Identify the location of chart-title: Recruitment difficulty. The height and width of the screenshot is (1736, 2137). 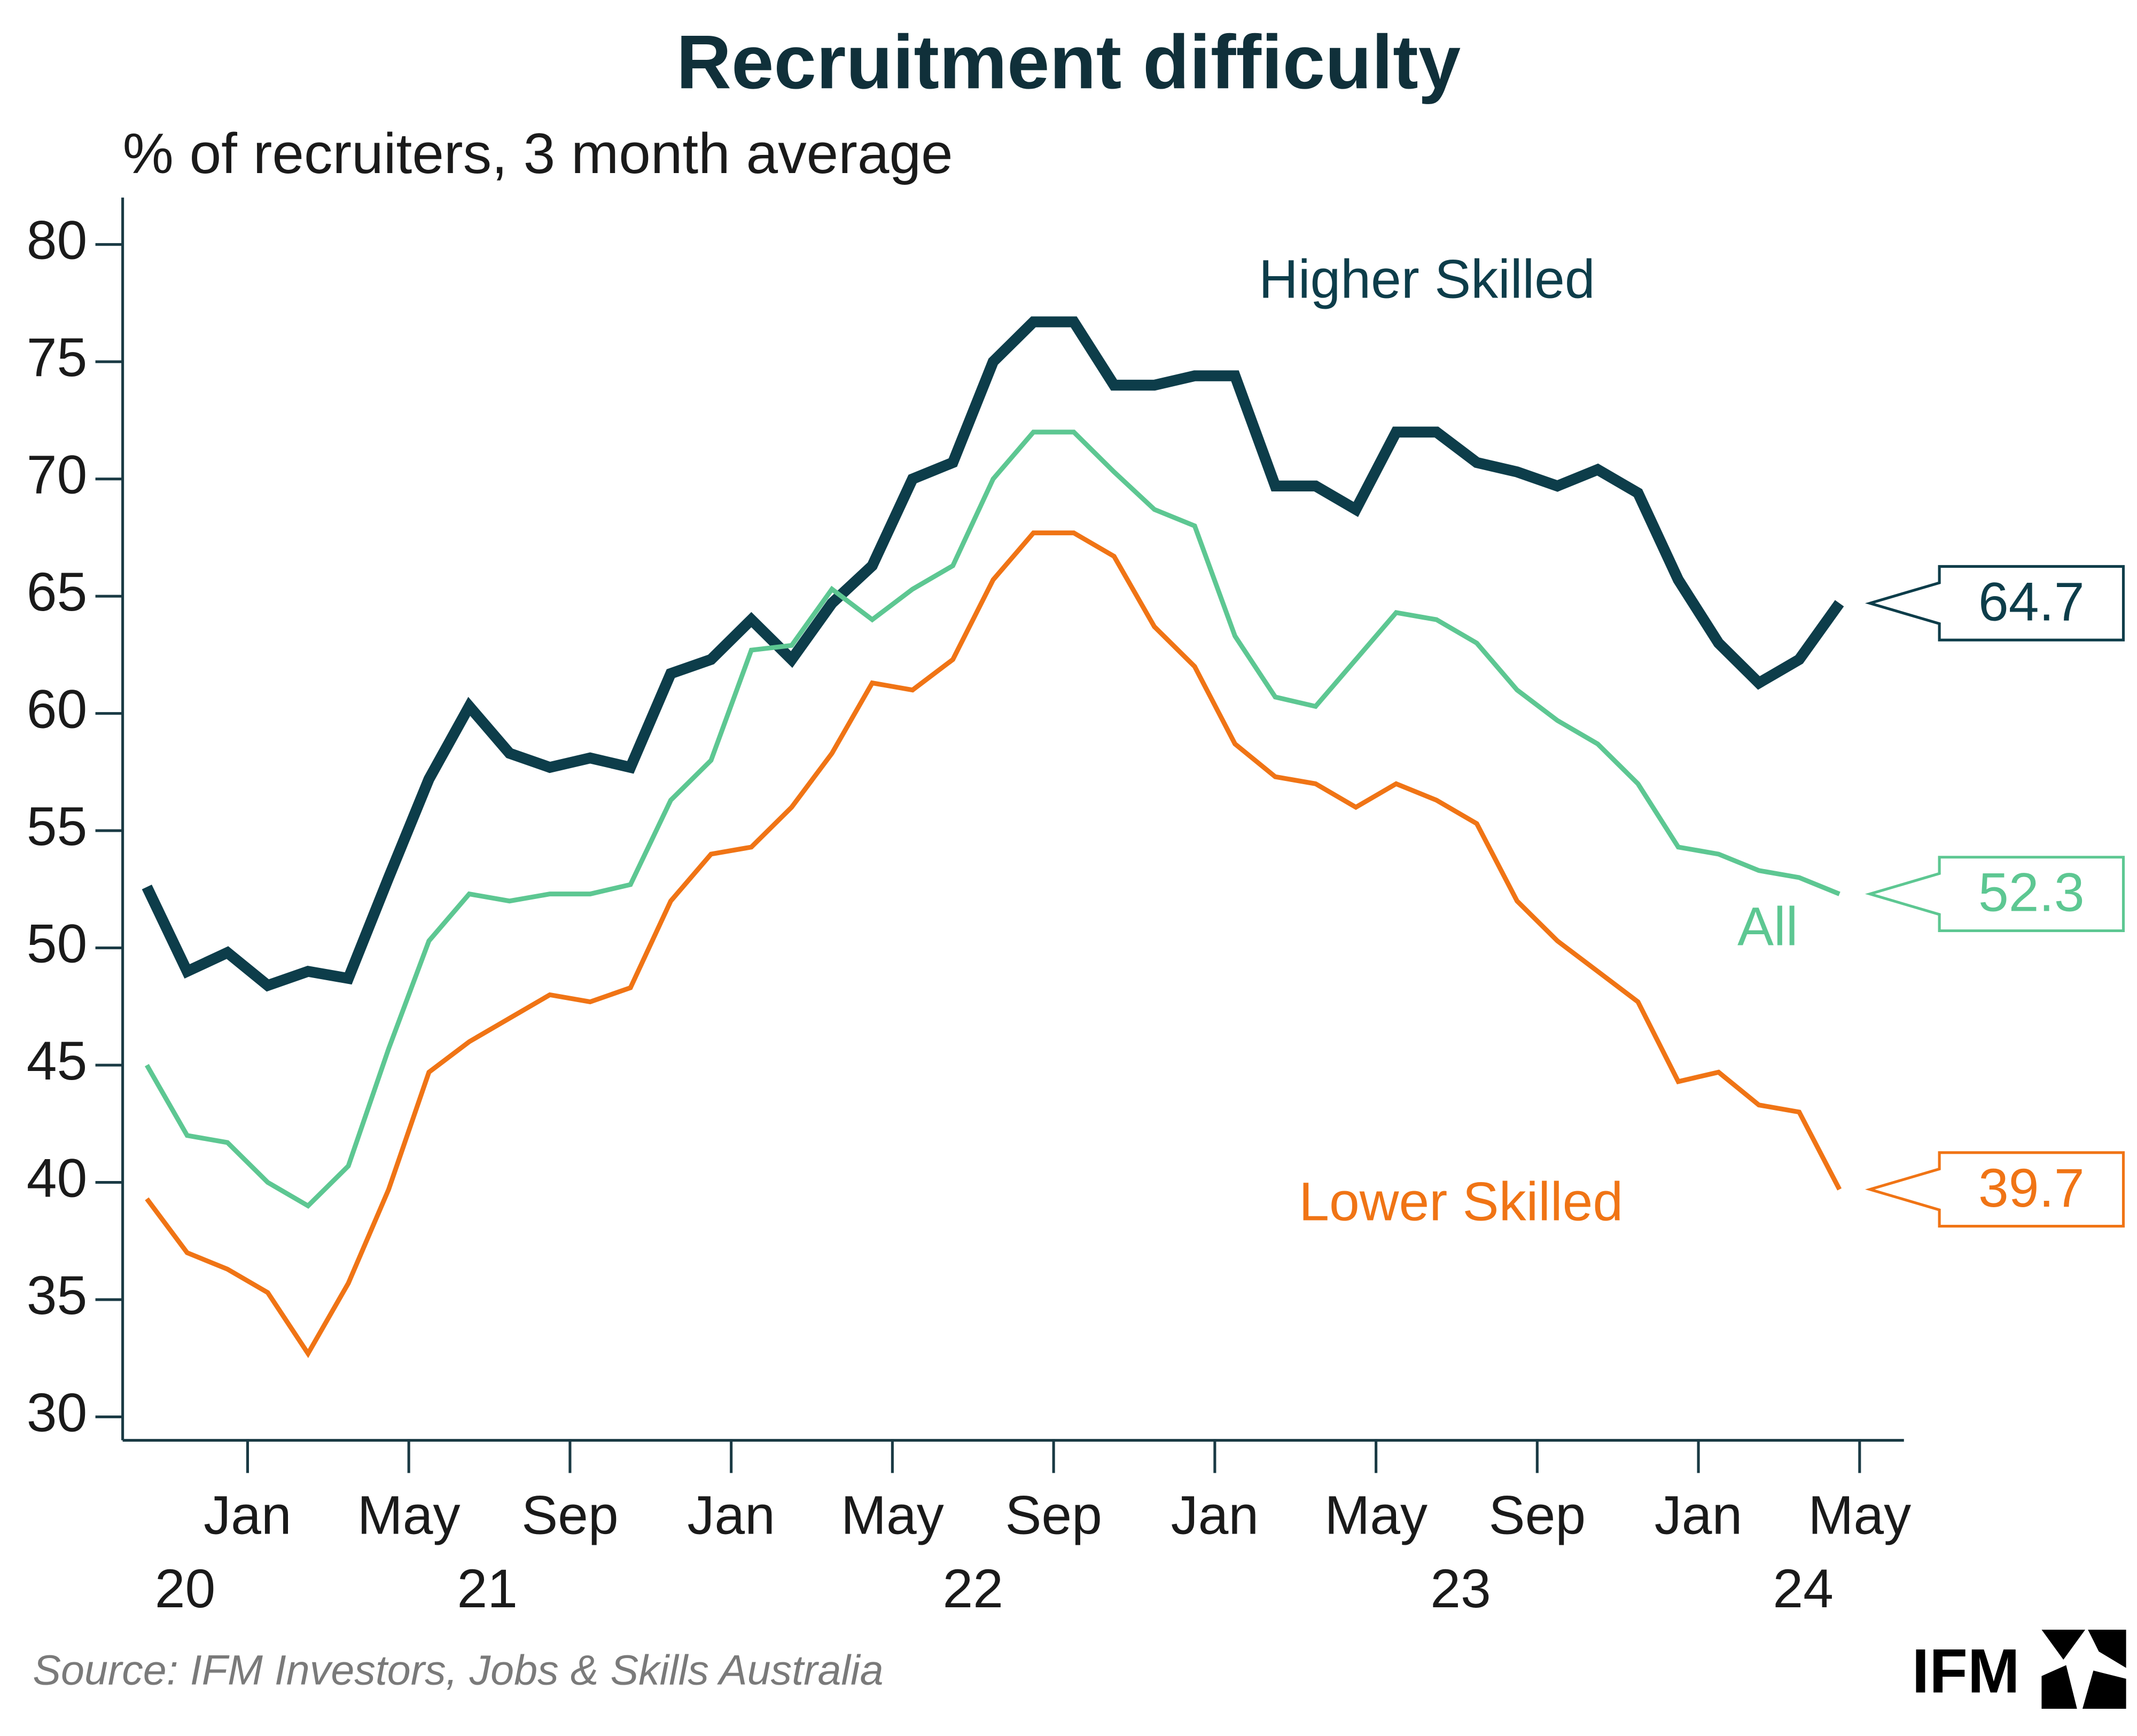
(1068, 63).